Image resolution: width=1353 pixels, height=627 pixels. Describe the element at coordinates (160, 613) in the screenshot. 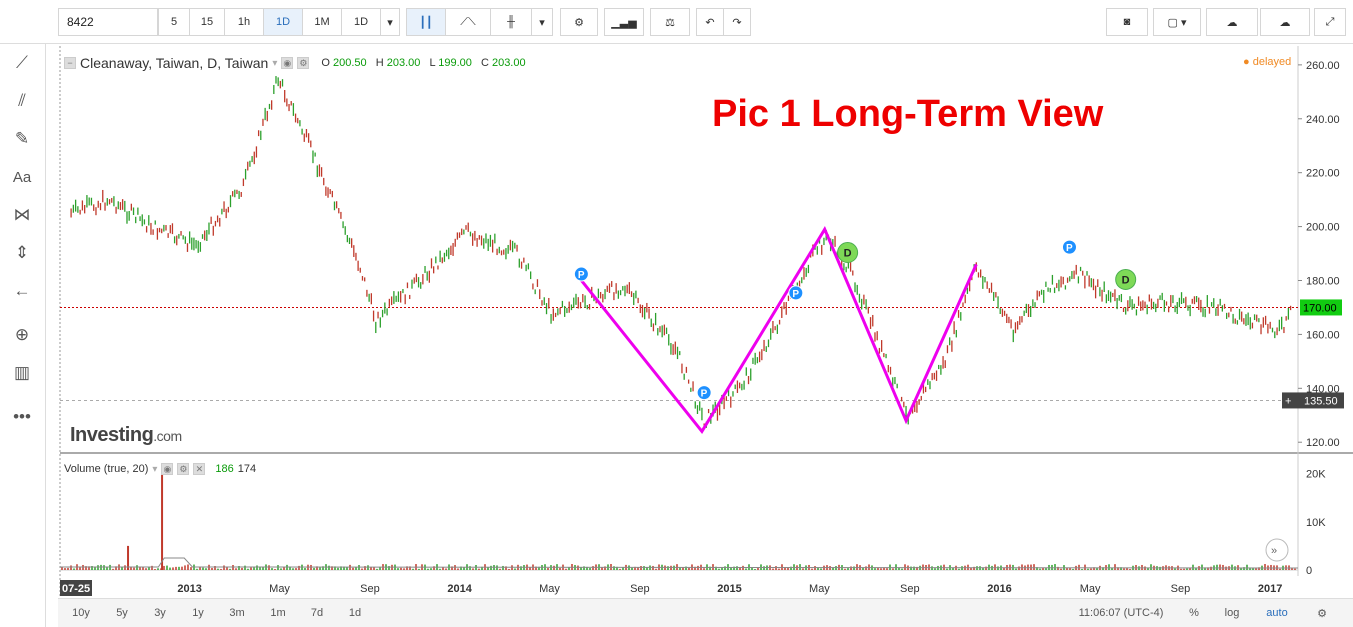

I see `range-3y: 3y` at that location.